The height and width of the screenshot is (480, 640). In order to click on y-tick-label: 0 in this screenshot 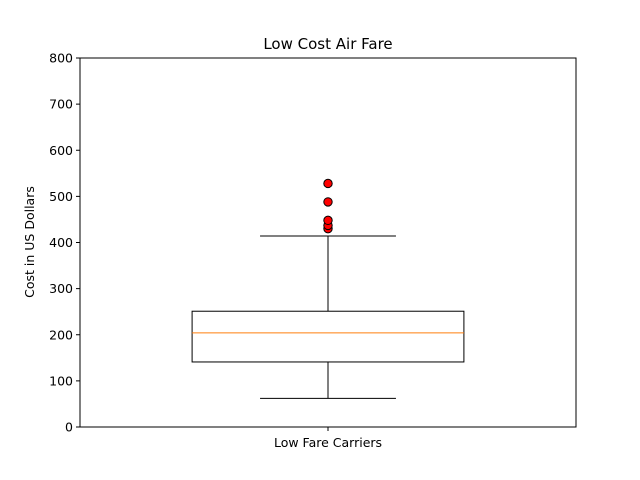, I will do `click(69, 427)`.